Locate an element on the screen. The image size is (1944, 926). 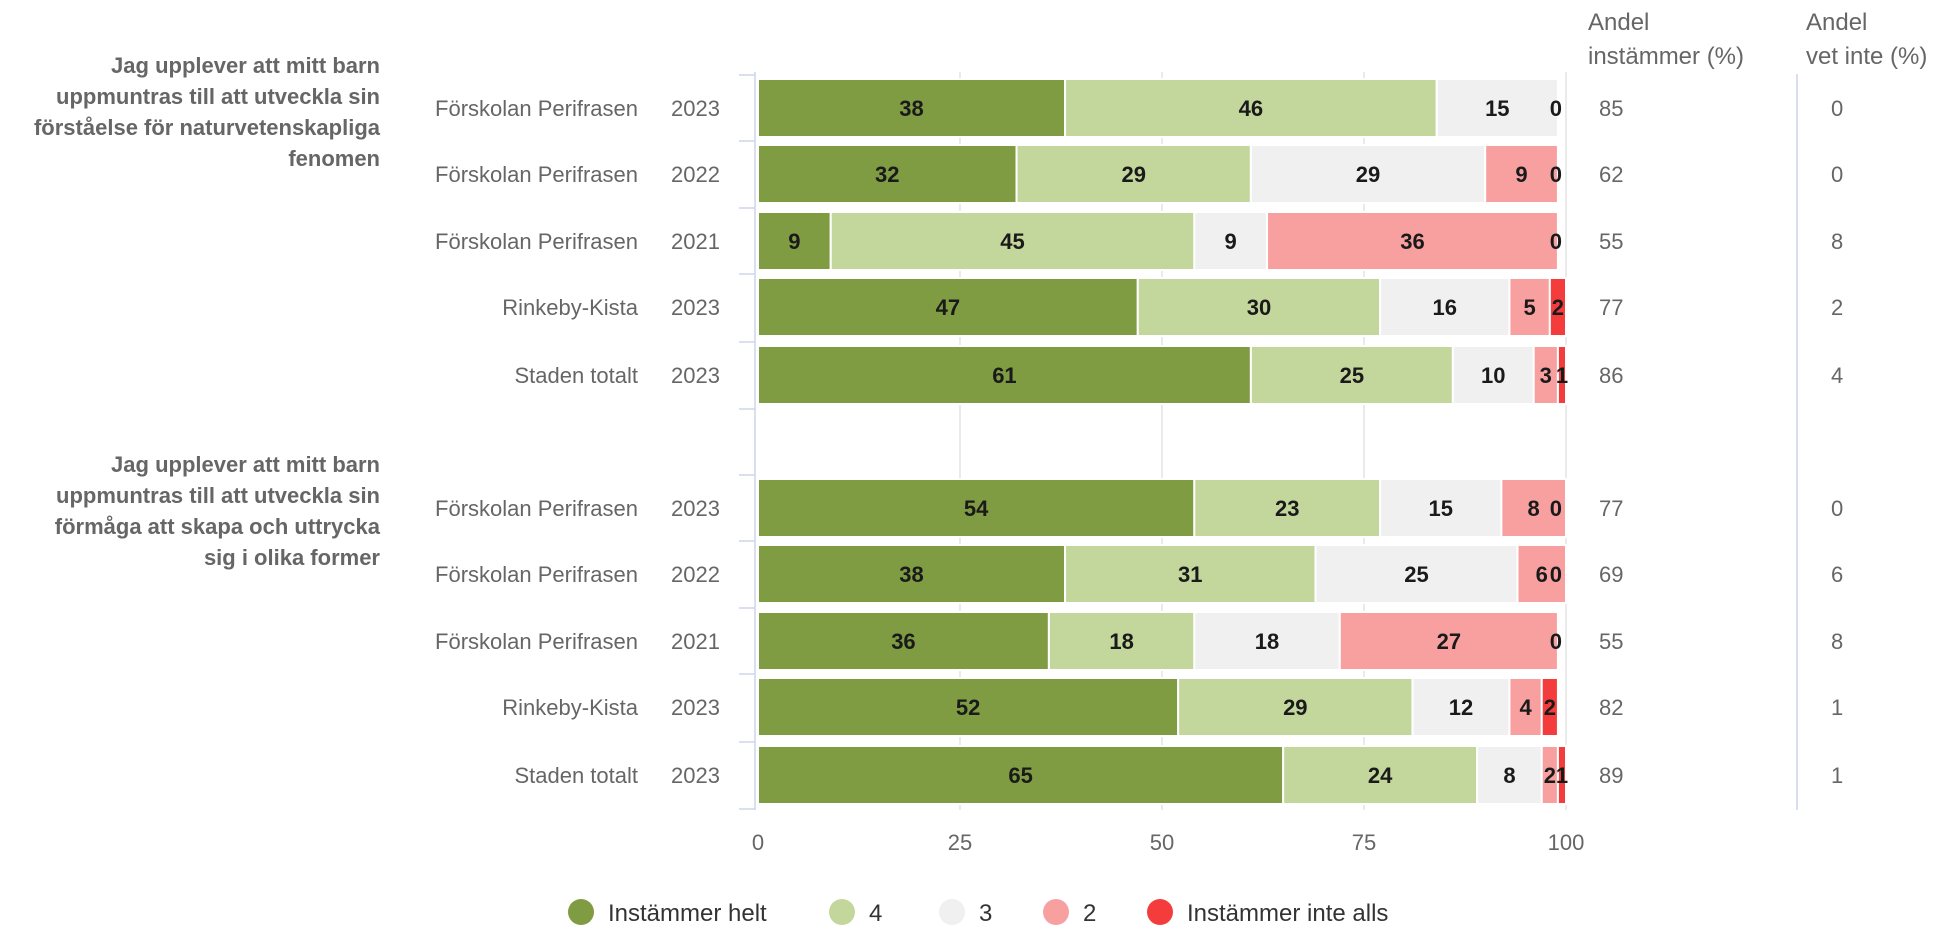
agree-percent-value: 82 is located at coordinates (1611, 707).